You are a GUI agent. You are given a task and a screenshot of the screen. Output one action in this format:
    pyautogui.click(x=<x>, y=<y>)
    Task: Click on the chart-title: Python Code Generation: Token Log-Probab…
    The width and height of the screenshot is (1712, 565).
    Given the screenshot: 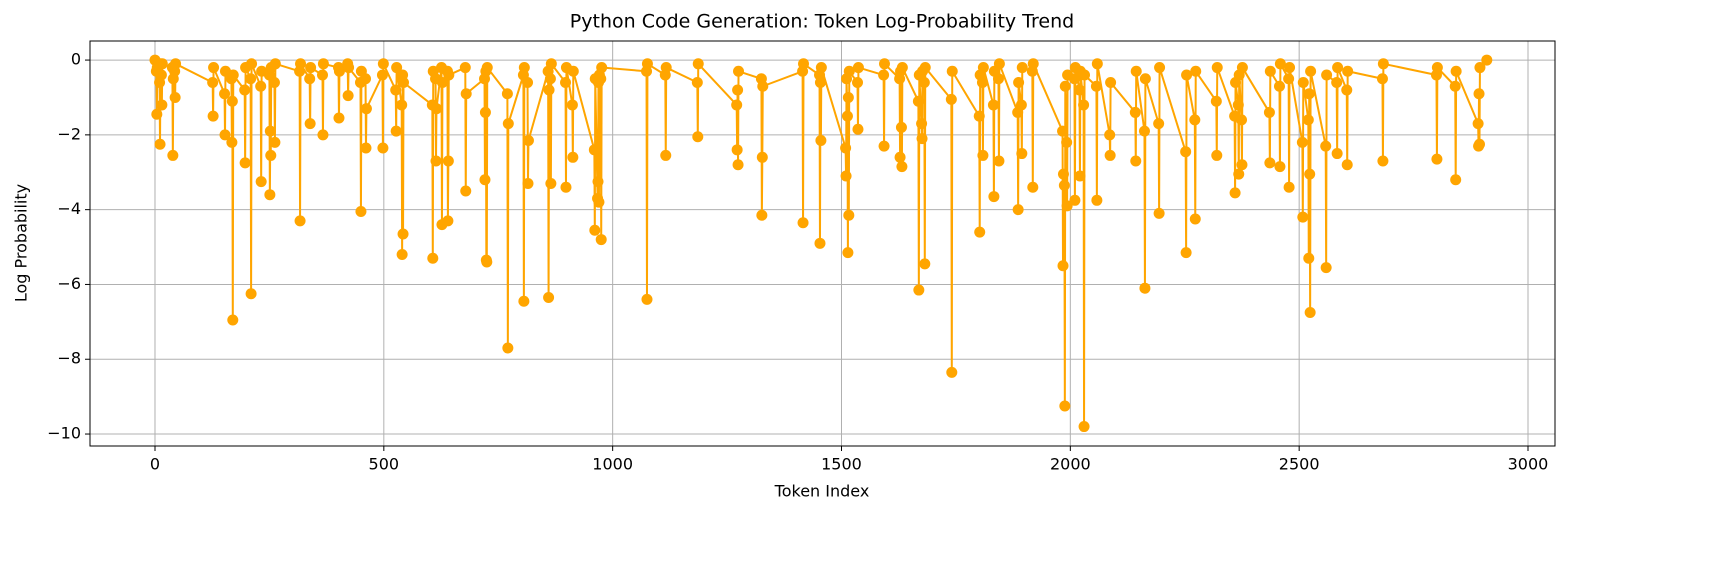 What is the action you would take?
    pyautogui.click(x=822, y=22)
    